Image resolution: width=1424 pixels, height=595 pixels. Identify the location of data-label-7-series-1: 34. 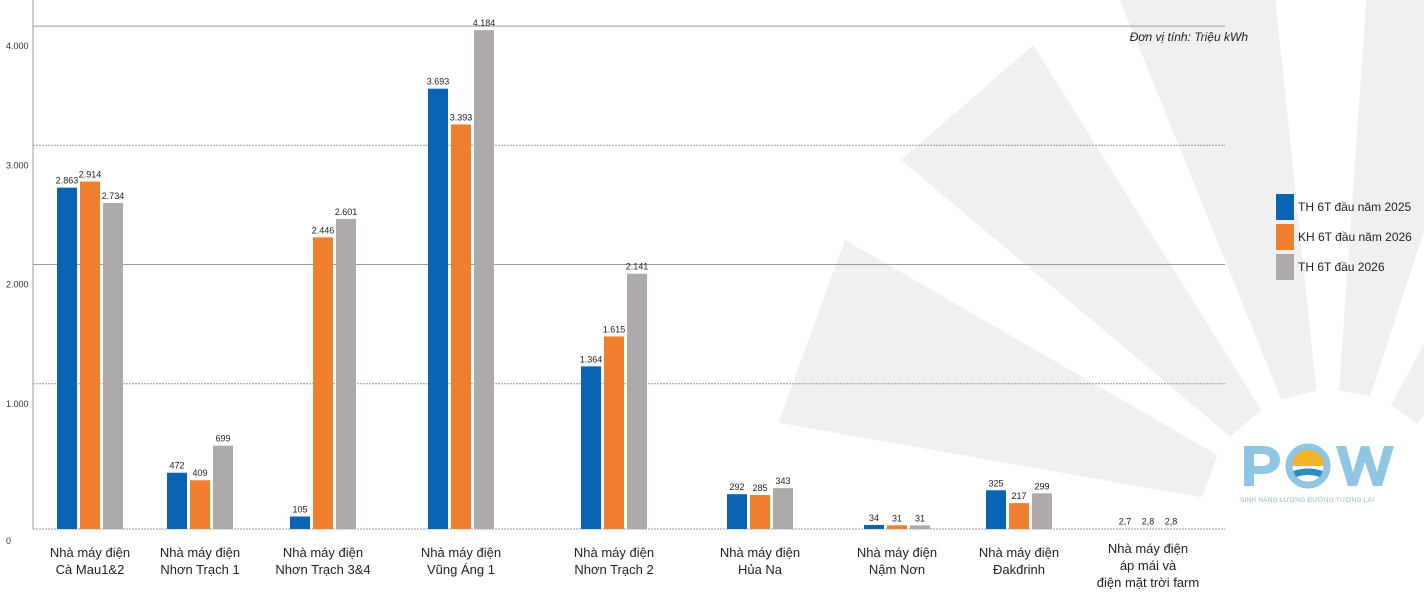
(874, 518).